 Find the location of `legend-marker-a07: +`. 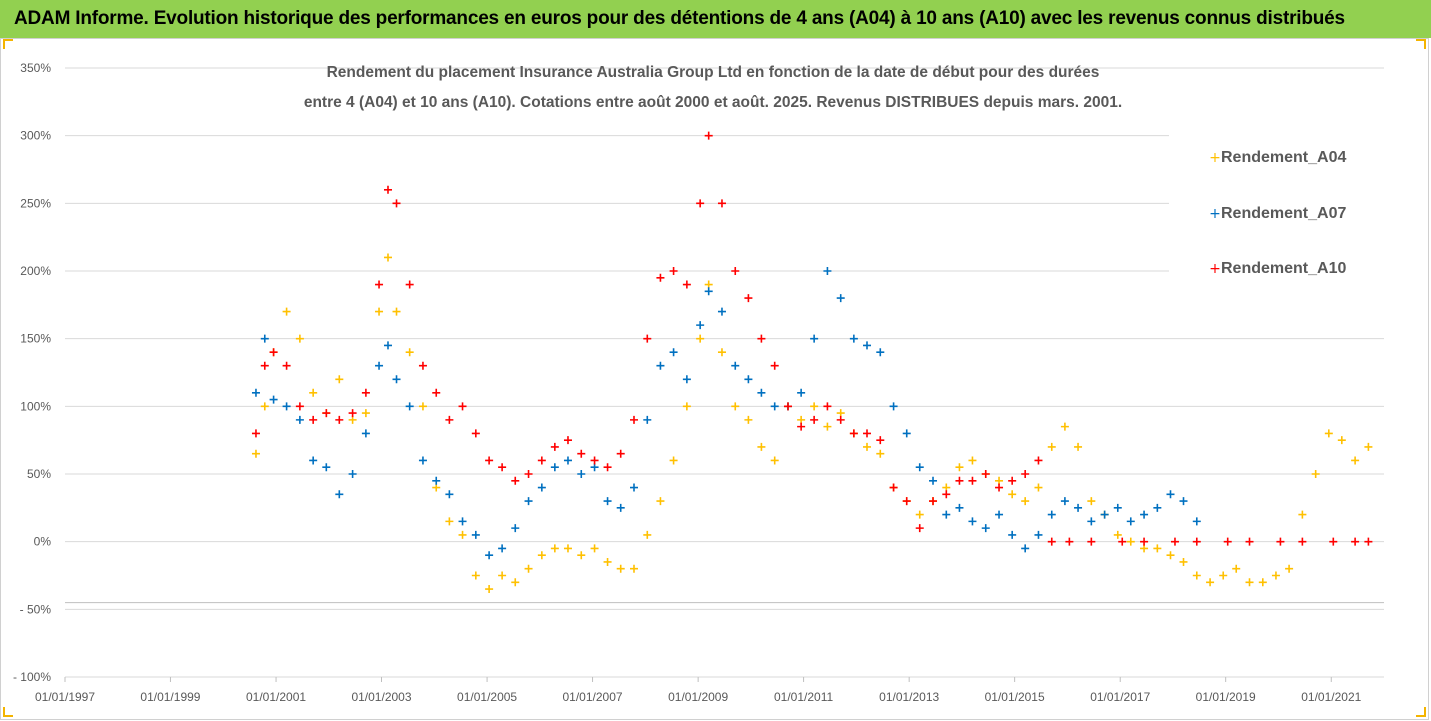

legend-marker-a07: + is located at coordinates (1215, 214).